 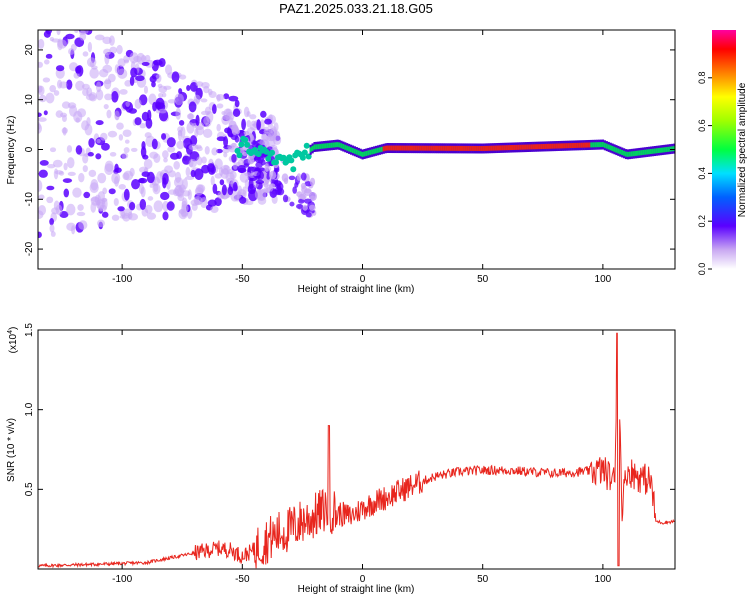 I want to click on y-tick-label: -20, so click(x=29, y=248).